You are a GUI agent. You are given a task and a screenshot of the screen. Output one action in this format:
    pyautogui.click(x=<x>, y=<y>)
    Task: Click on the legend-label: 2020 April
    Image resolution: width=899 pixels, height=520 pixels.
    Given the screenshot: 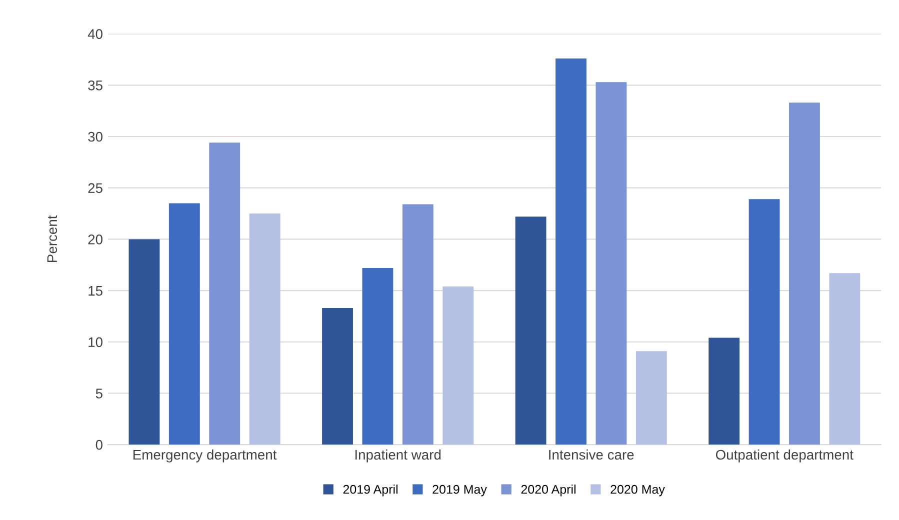 What is the action you would take?
    pyautogui.click(x=548, y=490)
    